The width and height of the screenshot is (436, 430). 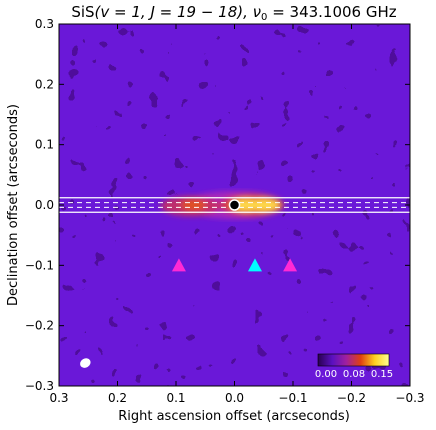 I want to click on x-tick-label: 0.1, so click(x=175, y=398).